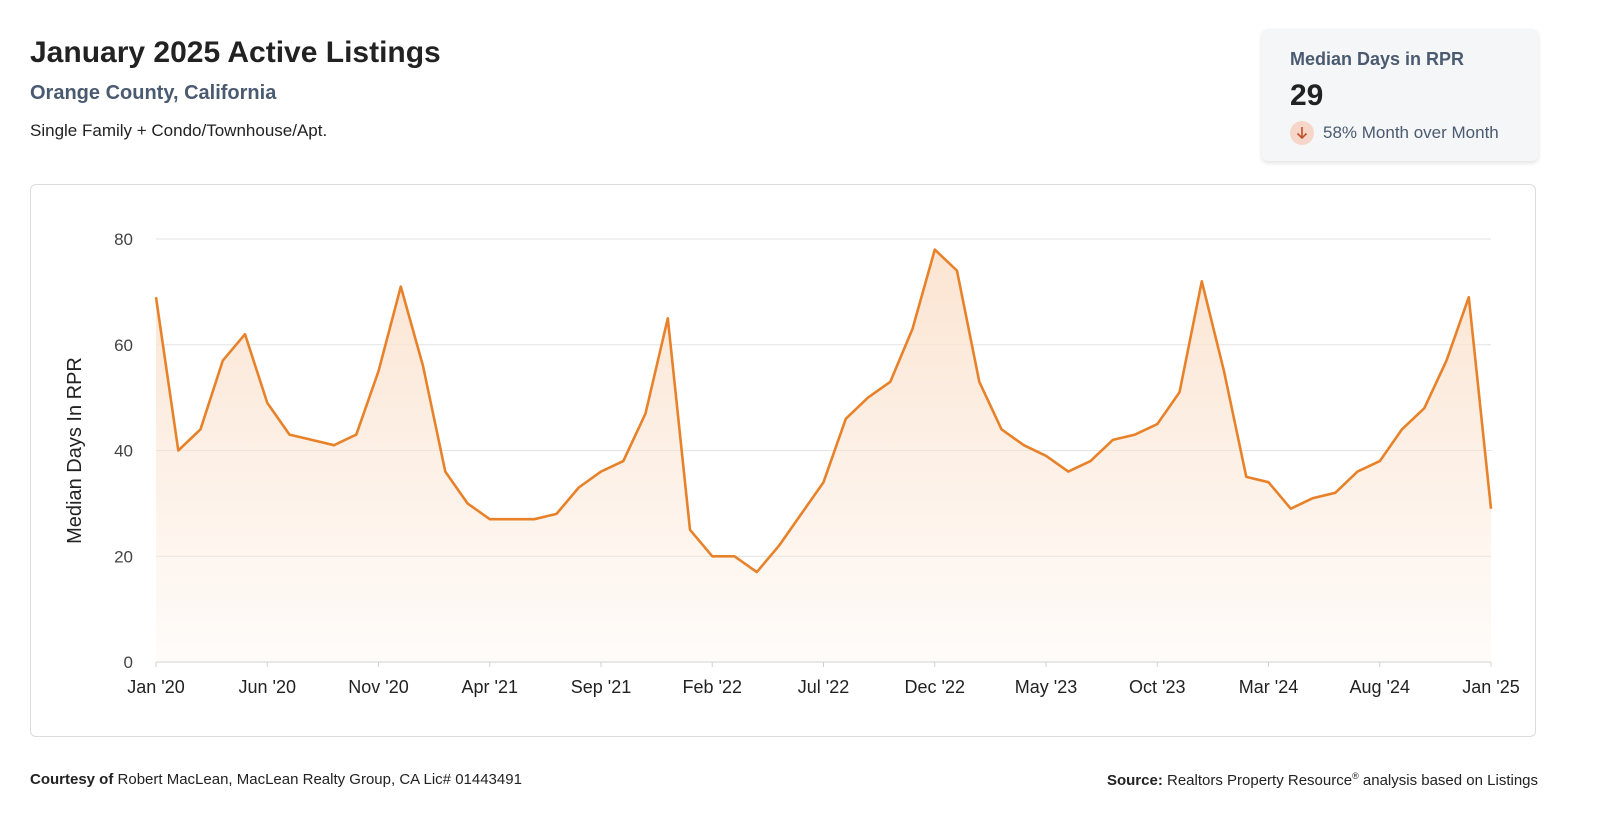 The image size is (1600, 840). What do you see at coordinates (490, 687) in the screenshot?
I see `x-tick-label: Apr '21` at bounding box center [490, 687].